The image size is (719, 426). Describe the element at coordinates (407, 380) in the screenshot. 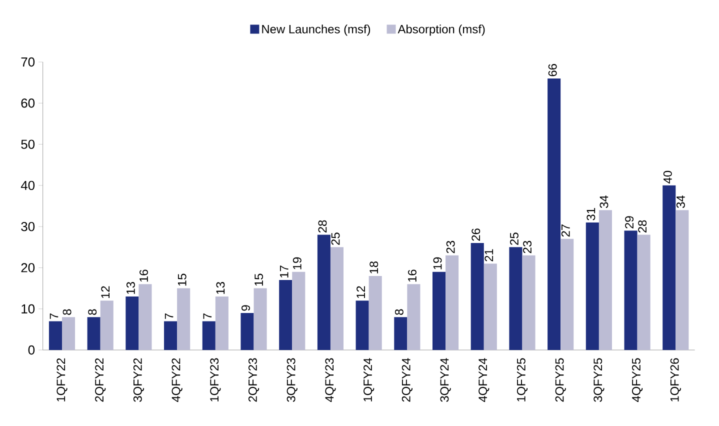

I see `x-tick-label: 2QFY24` at that location.